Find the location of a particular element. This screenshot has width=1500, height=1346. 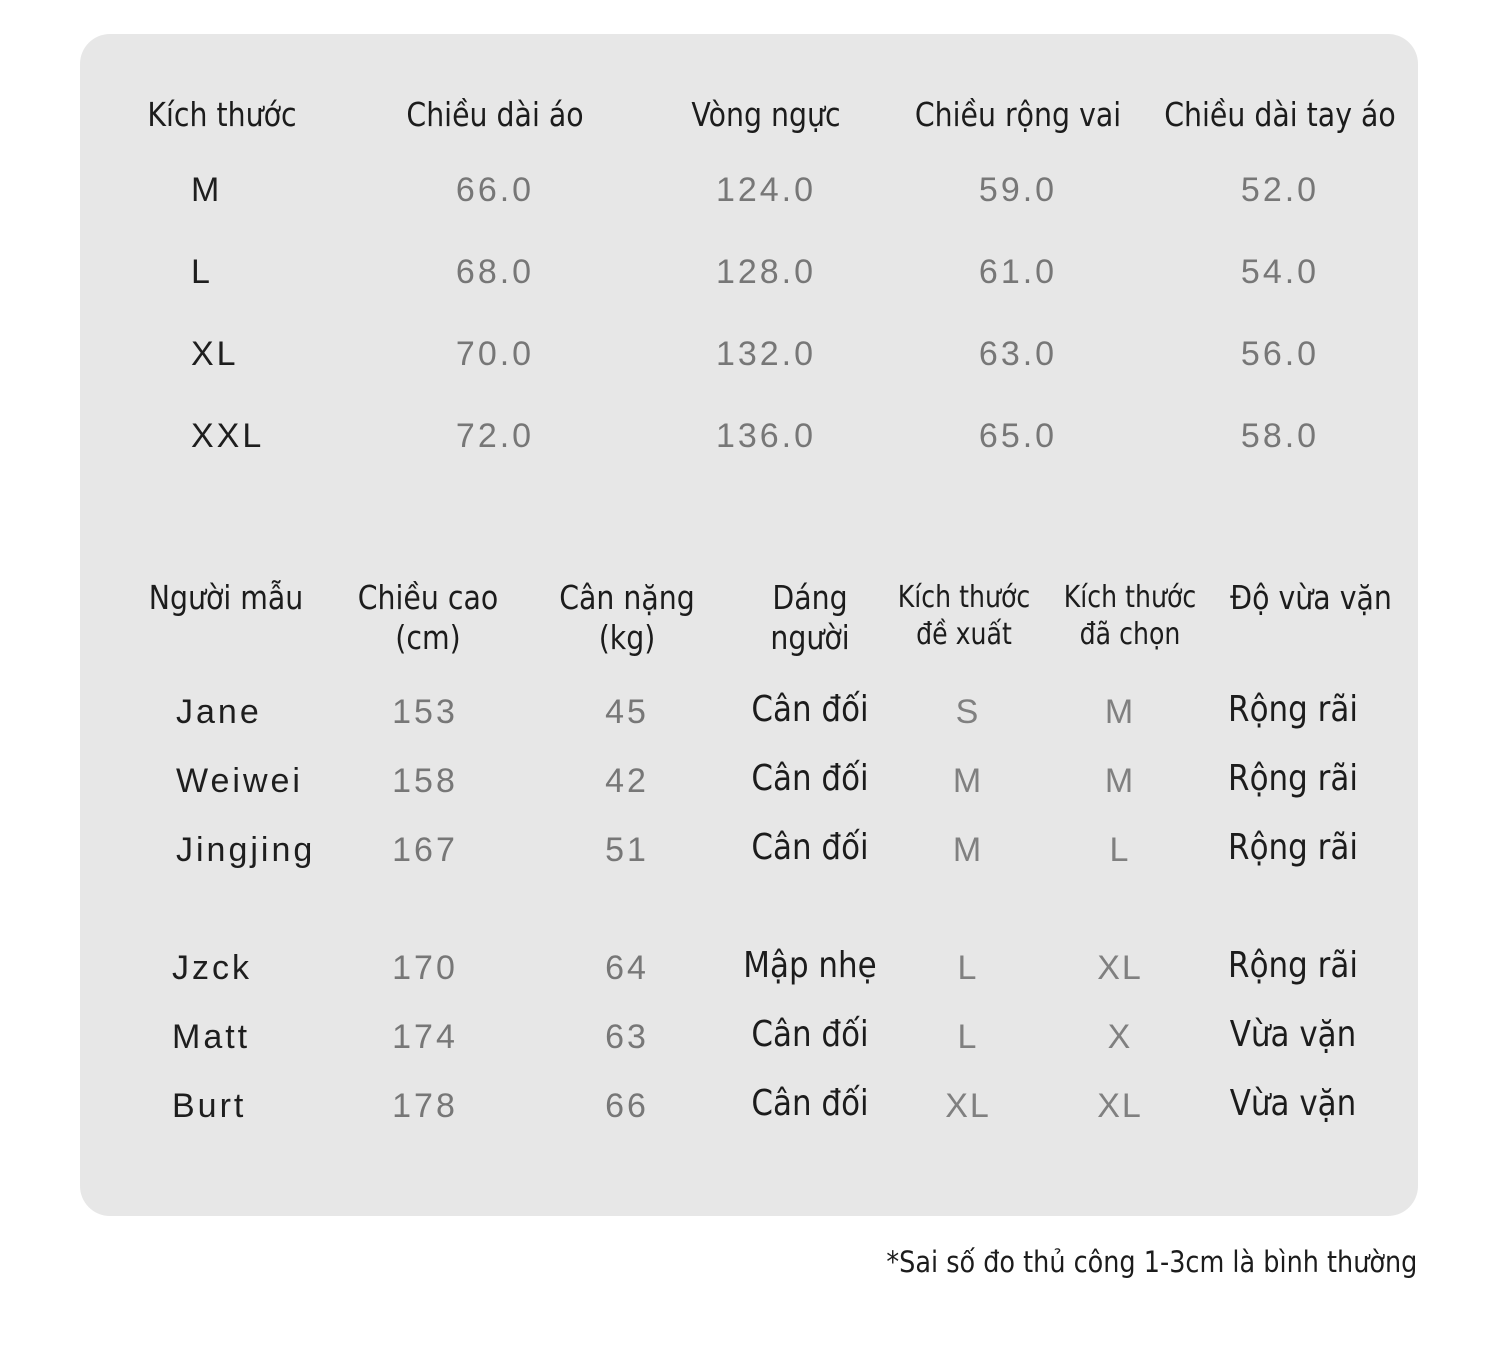

size-label: XL is located at coordinates (215, 354).